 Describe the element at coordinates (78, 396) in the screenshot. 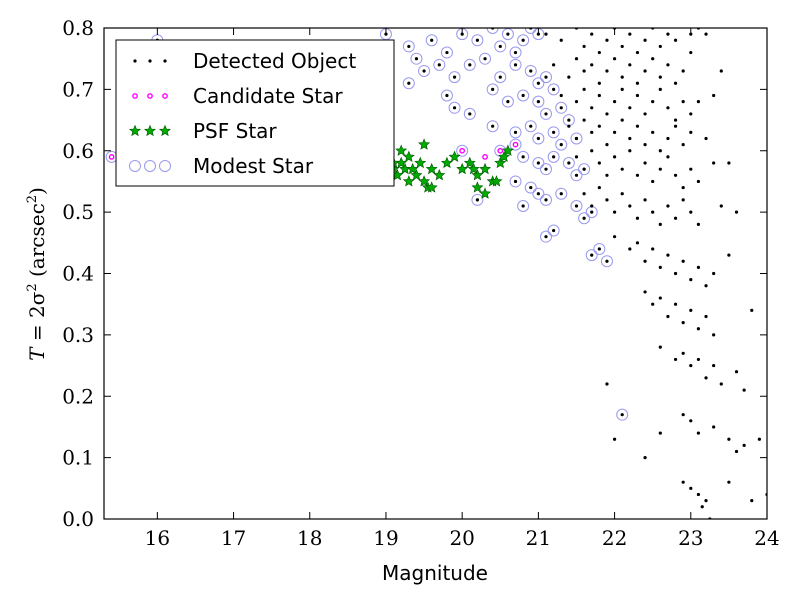

I see `y-tick-label: 0.2` at that location.